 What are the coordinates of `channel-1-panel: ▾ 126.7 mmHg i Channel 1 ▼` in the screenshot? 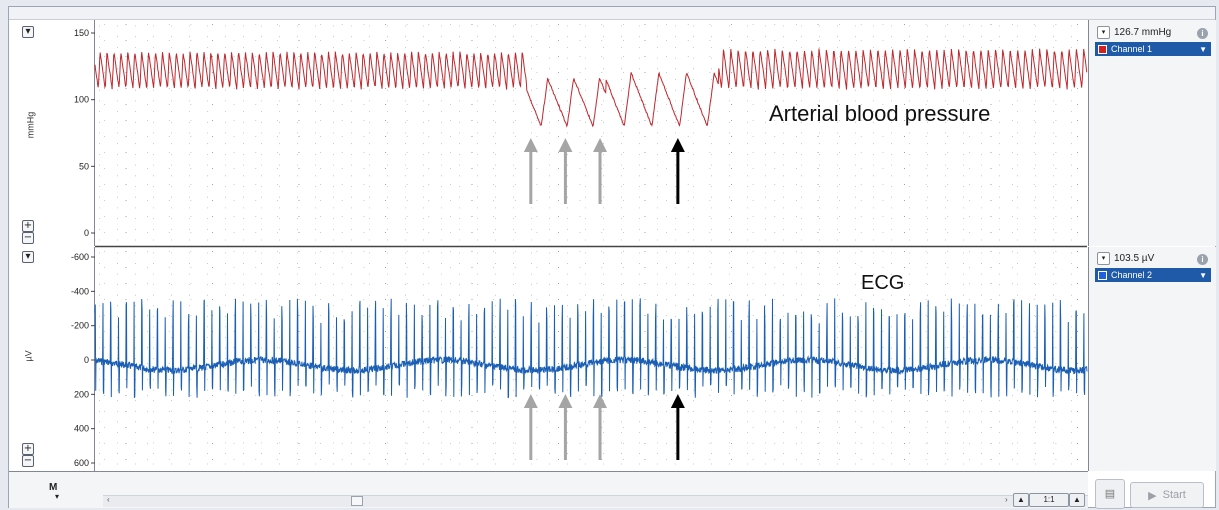 It's located at (1152, 133).